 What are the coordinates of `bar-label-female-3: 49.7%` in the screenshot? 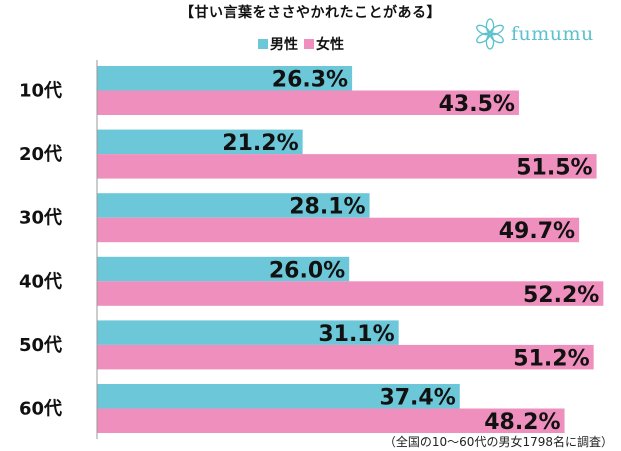 It's located at (537, 231).